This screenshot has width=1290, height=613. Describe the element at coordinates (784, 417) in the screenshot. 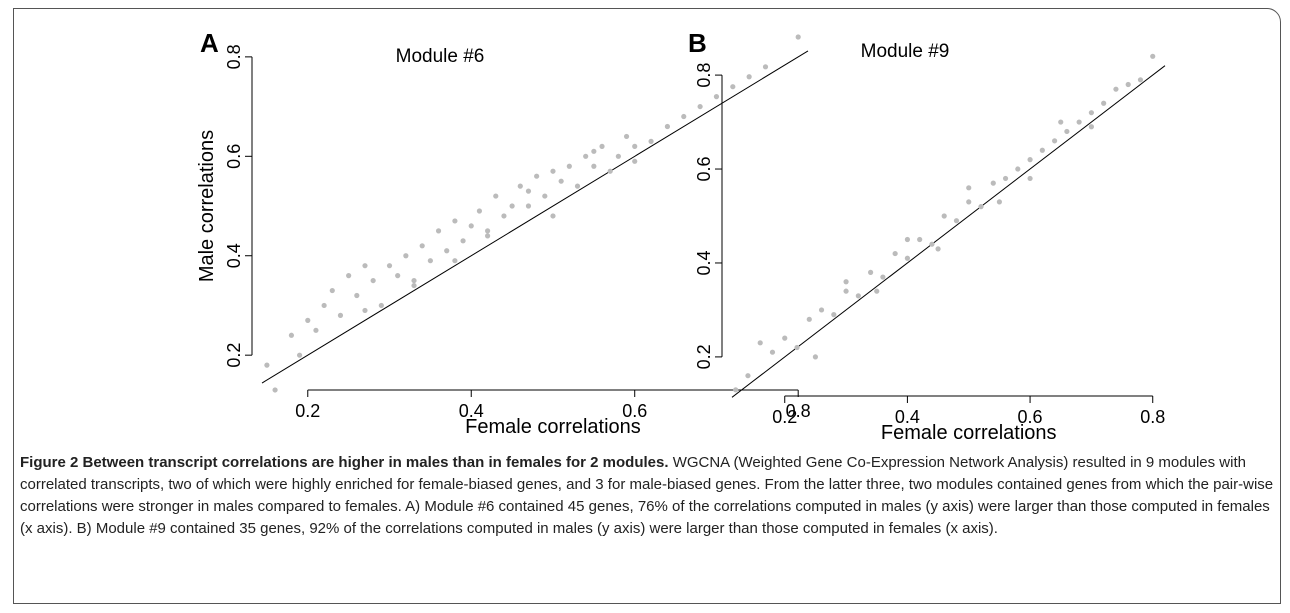

I see `x-tick-label: 0.2` at that location.